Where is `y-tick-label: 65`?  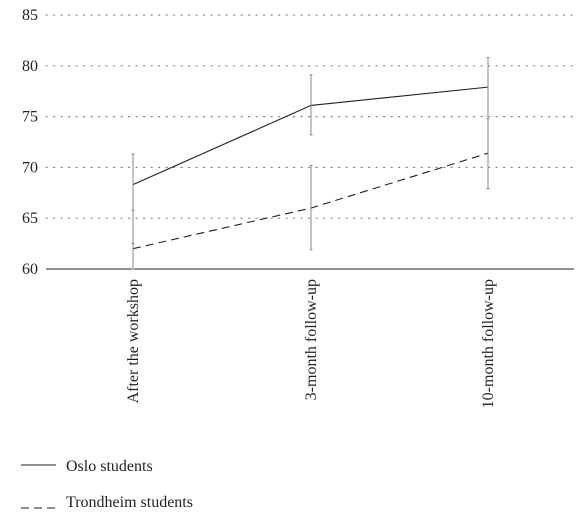
y-tick-label: 65 is located at coordinates (30, 218).